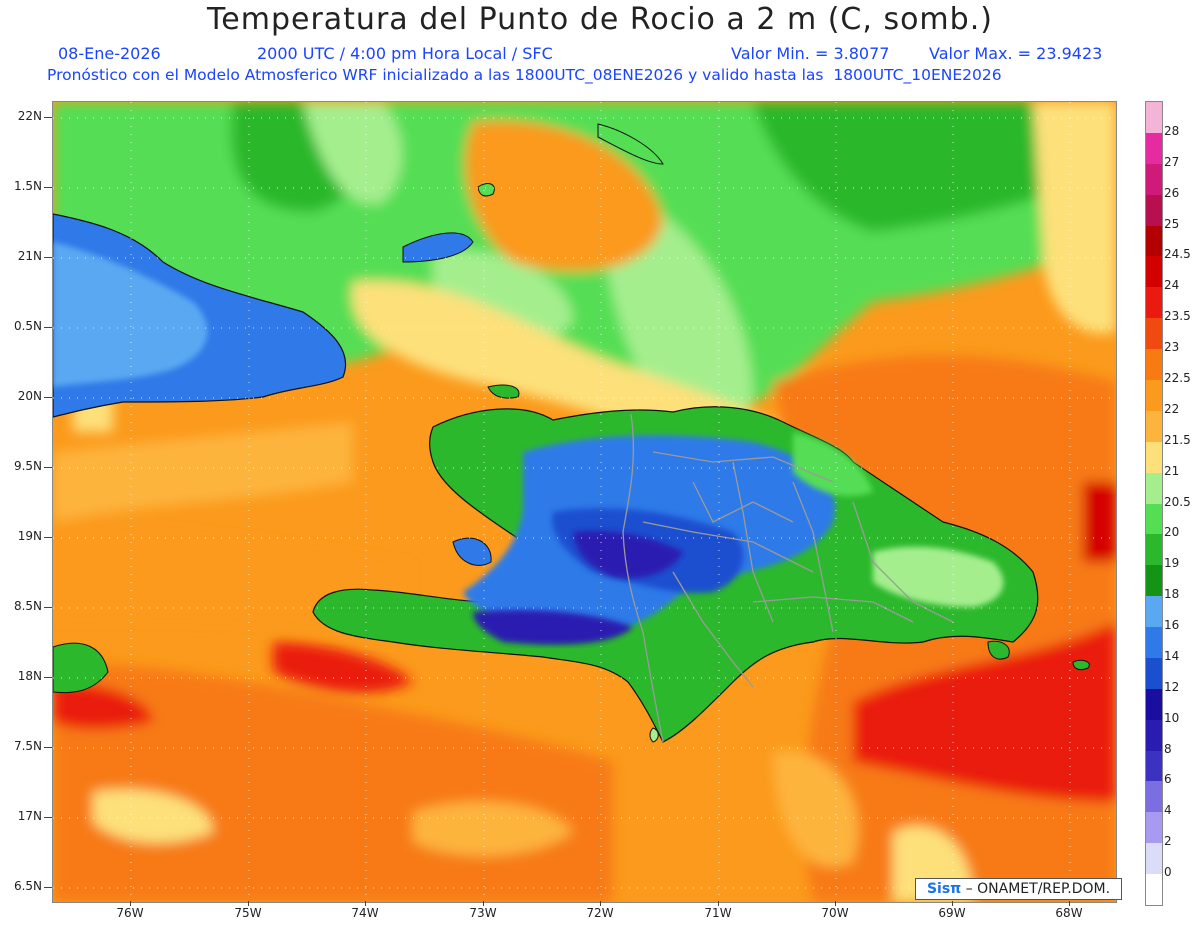 This screenshot has height=927, width=1200. Describe the element at coordinates (29, 116) in the screenshot. I see `lat-label-22n: 22N` at that location.